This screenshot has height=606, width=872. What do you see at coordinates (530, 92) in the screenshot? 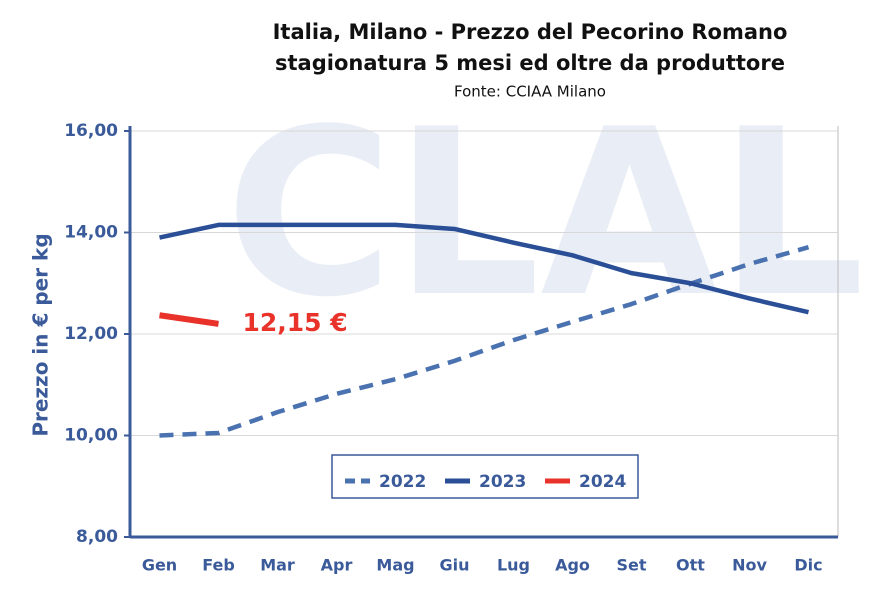
I see `chart-subtitle: Fonte: CCIAA Milano` at bounding box center [530, 92].